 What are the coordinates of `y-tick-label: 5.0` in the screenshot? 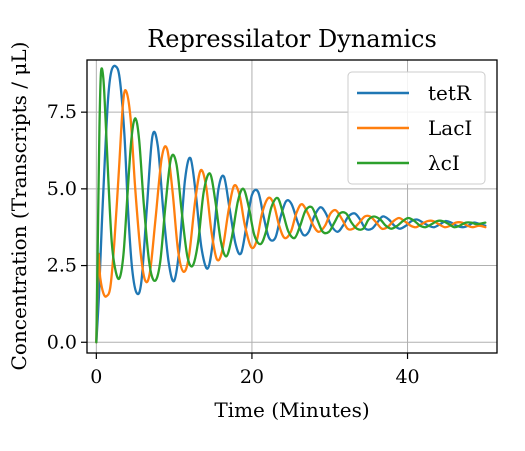 It's located at (62, 189).